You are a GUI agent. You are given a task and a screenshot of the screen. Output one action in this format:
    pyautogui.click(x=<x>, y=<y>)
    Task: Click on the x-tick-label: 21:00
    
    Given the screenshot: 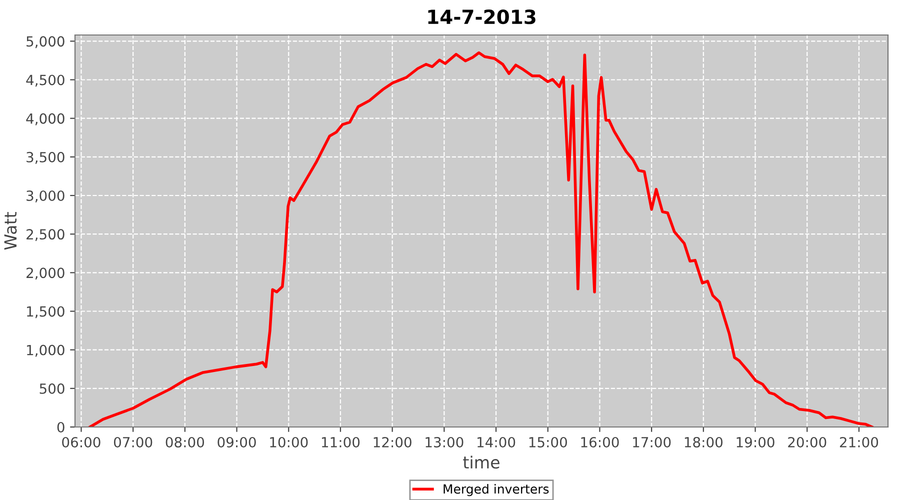 What is the action you would take?
    pyautogui.click(x=859, y=442)
    